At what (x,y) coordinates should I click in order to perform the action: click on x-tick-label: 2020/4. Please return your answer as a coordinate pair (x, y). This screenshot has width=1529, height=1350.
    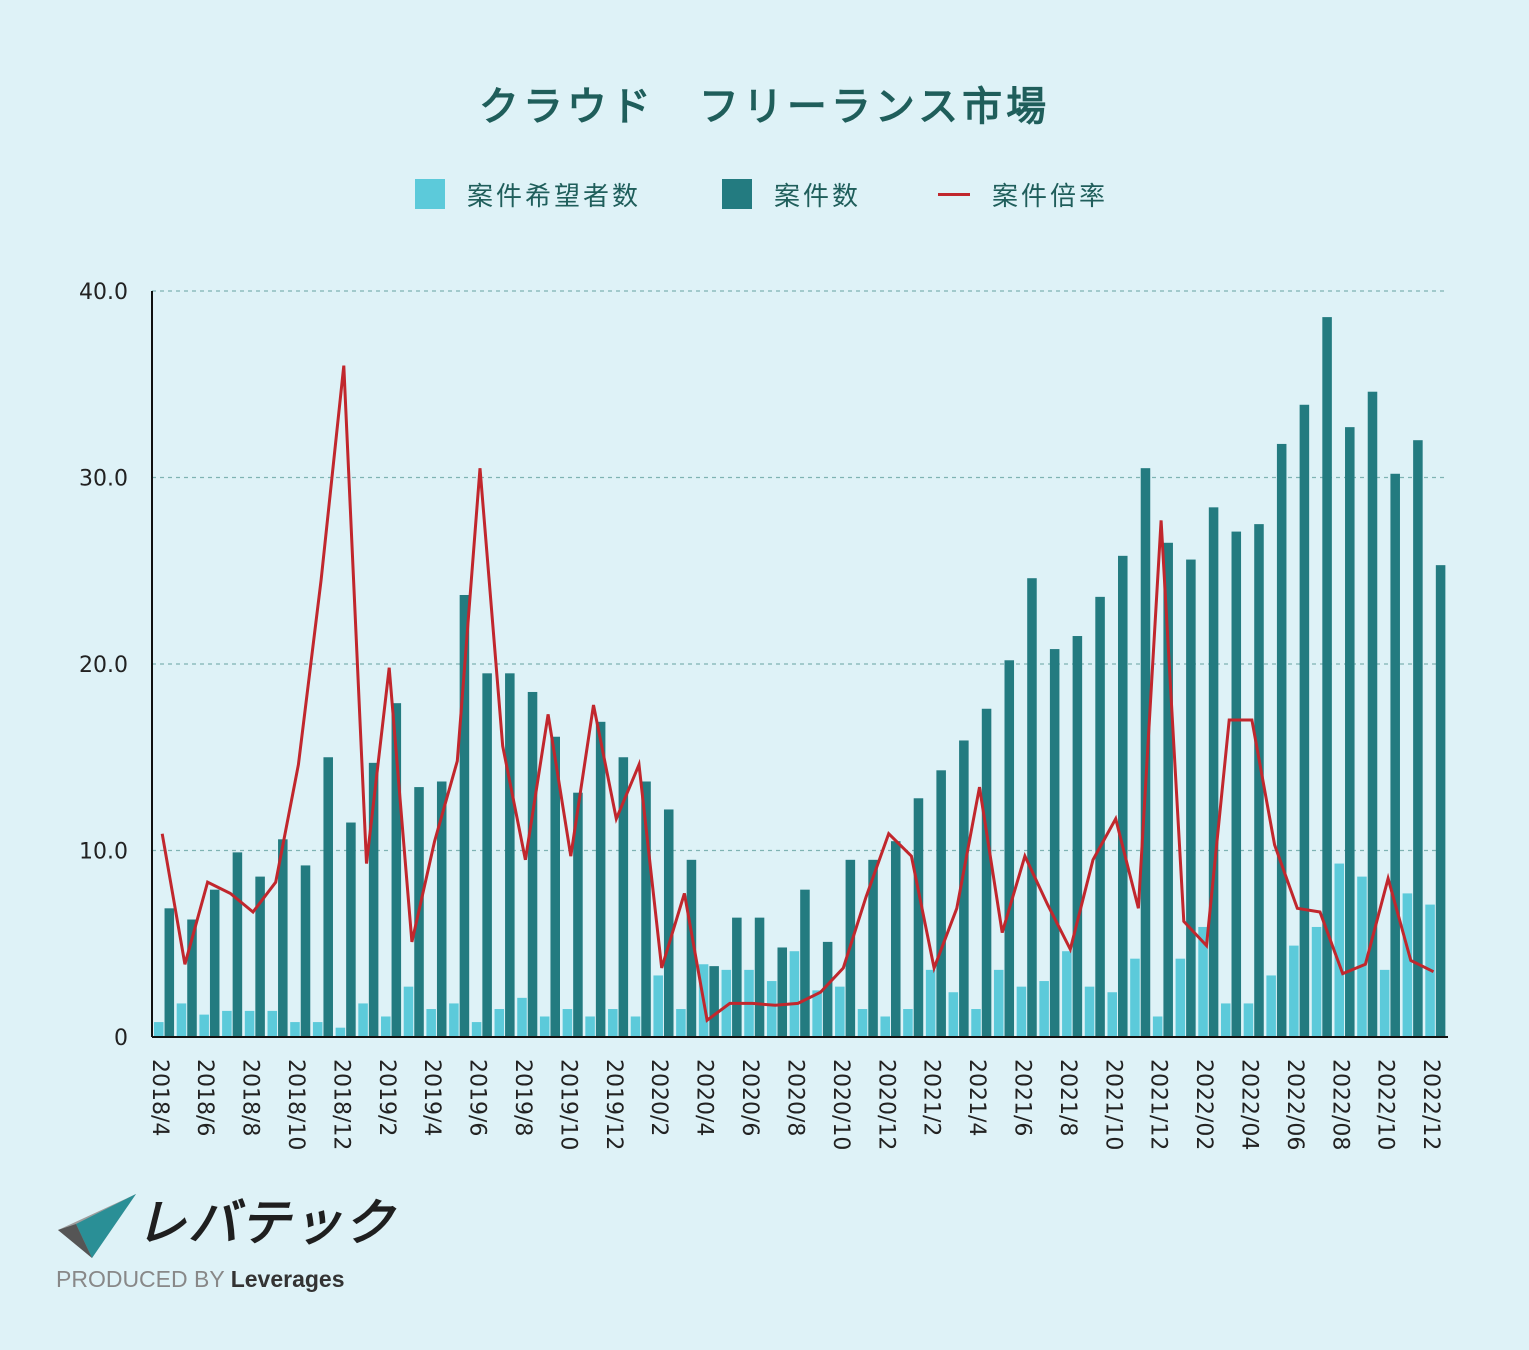
    Looking at the image, I should click on (704, 1097).